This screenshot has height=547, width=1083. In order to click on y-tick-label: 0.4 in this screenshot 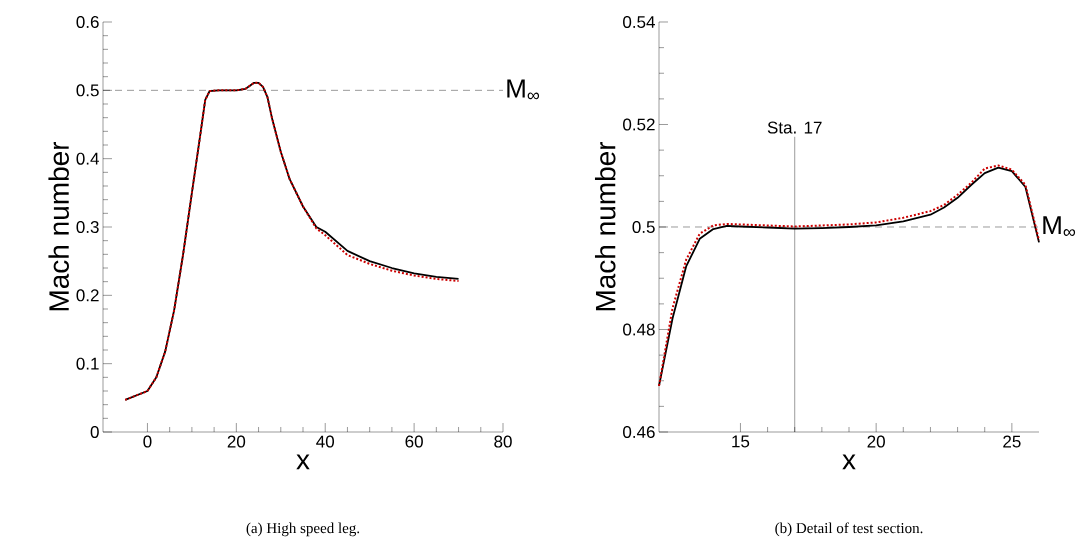, I will do `click(87, 158)`.